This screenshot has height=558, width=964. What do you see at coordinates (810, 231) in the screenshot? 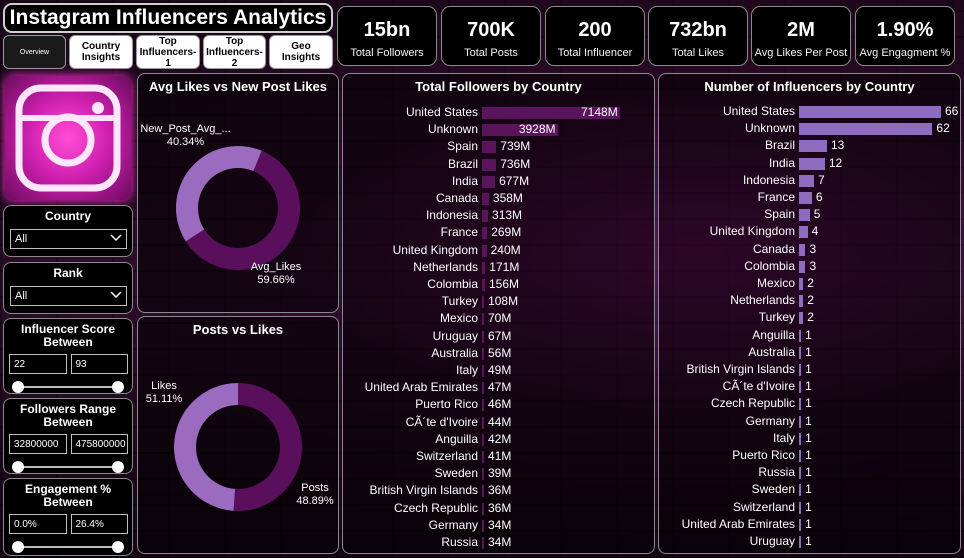
I see `bar-row: United Kingdom 4` at bounding box center [810, 231].